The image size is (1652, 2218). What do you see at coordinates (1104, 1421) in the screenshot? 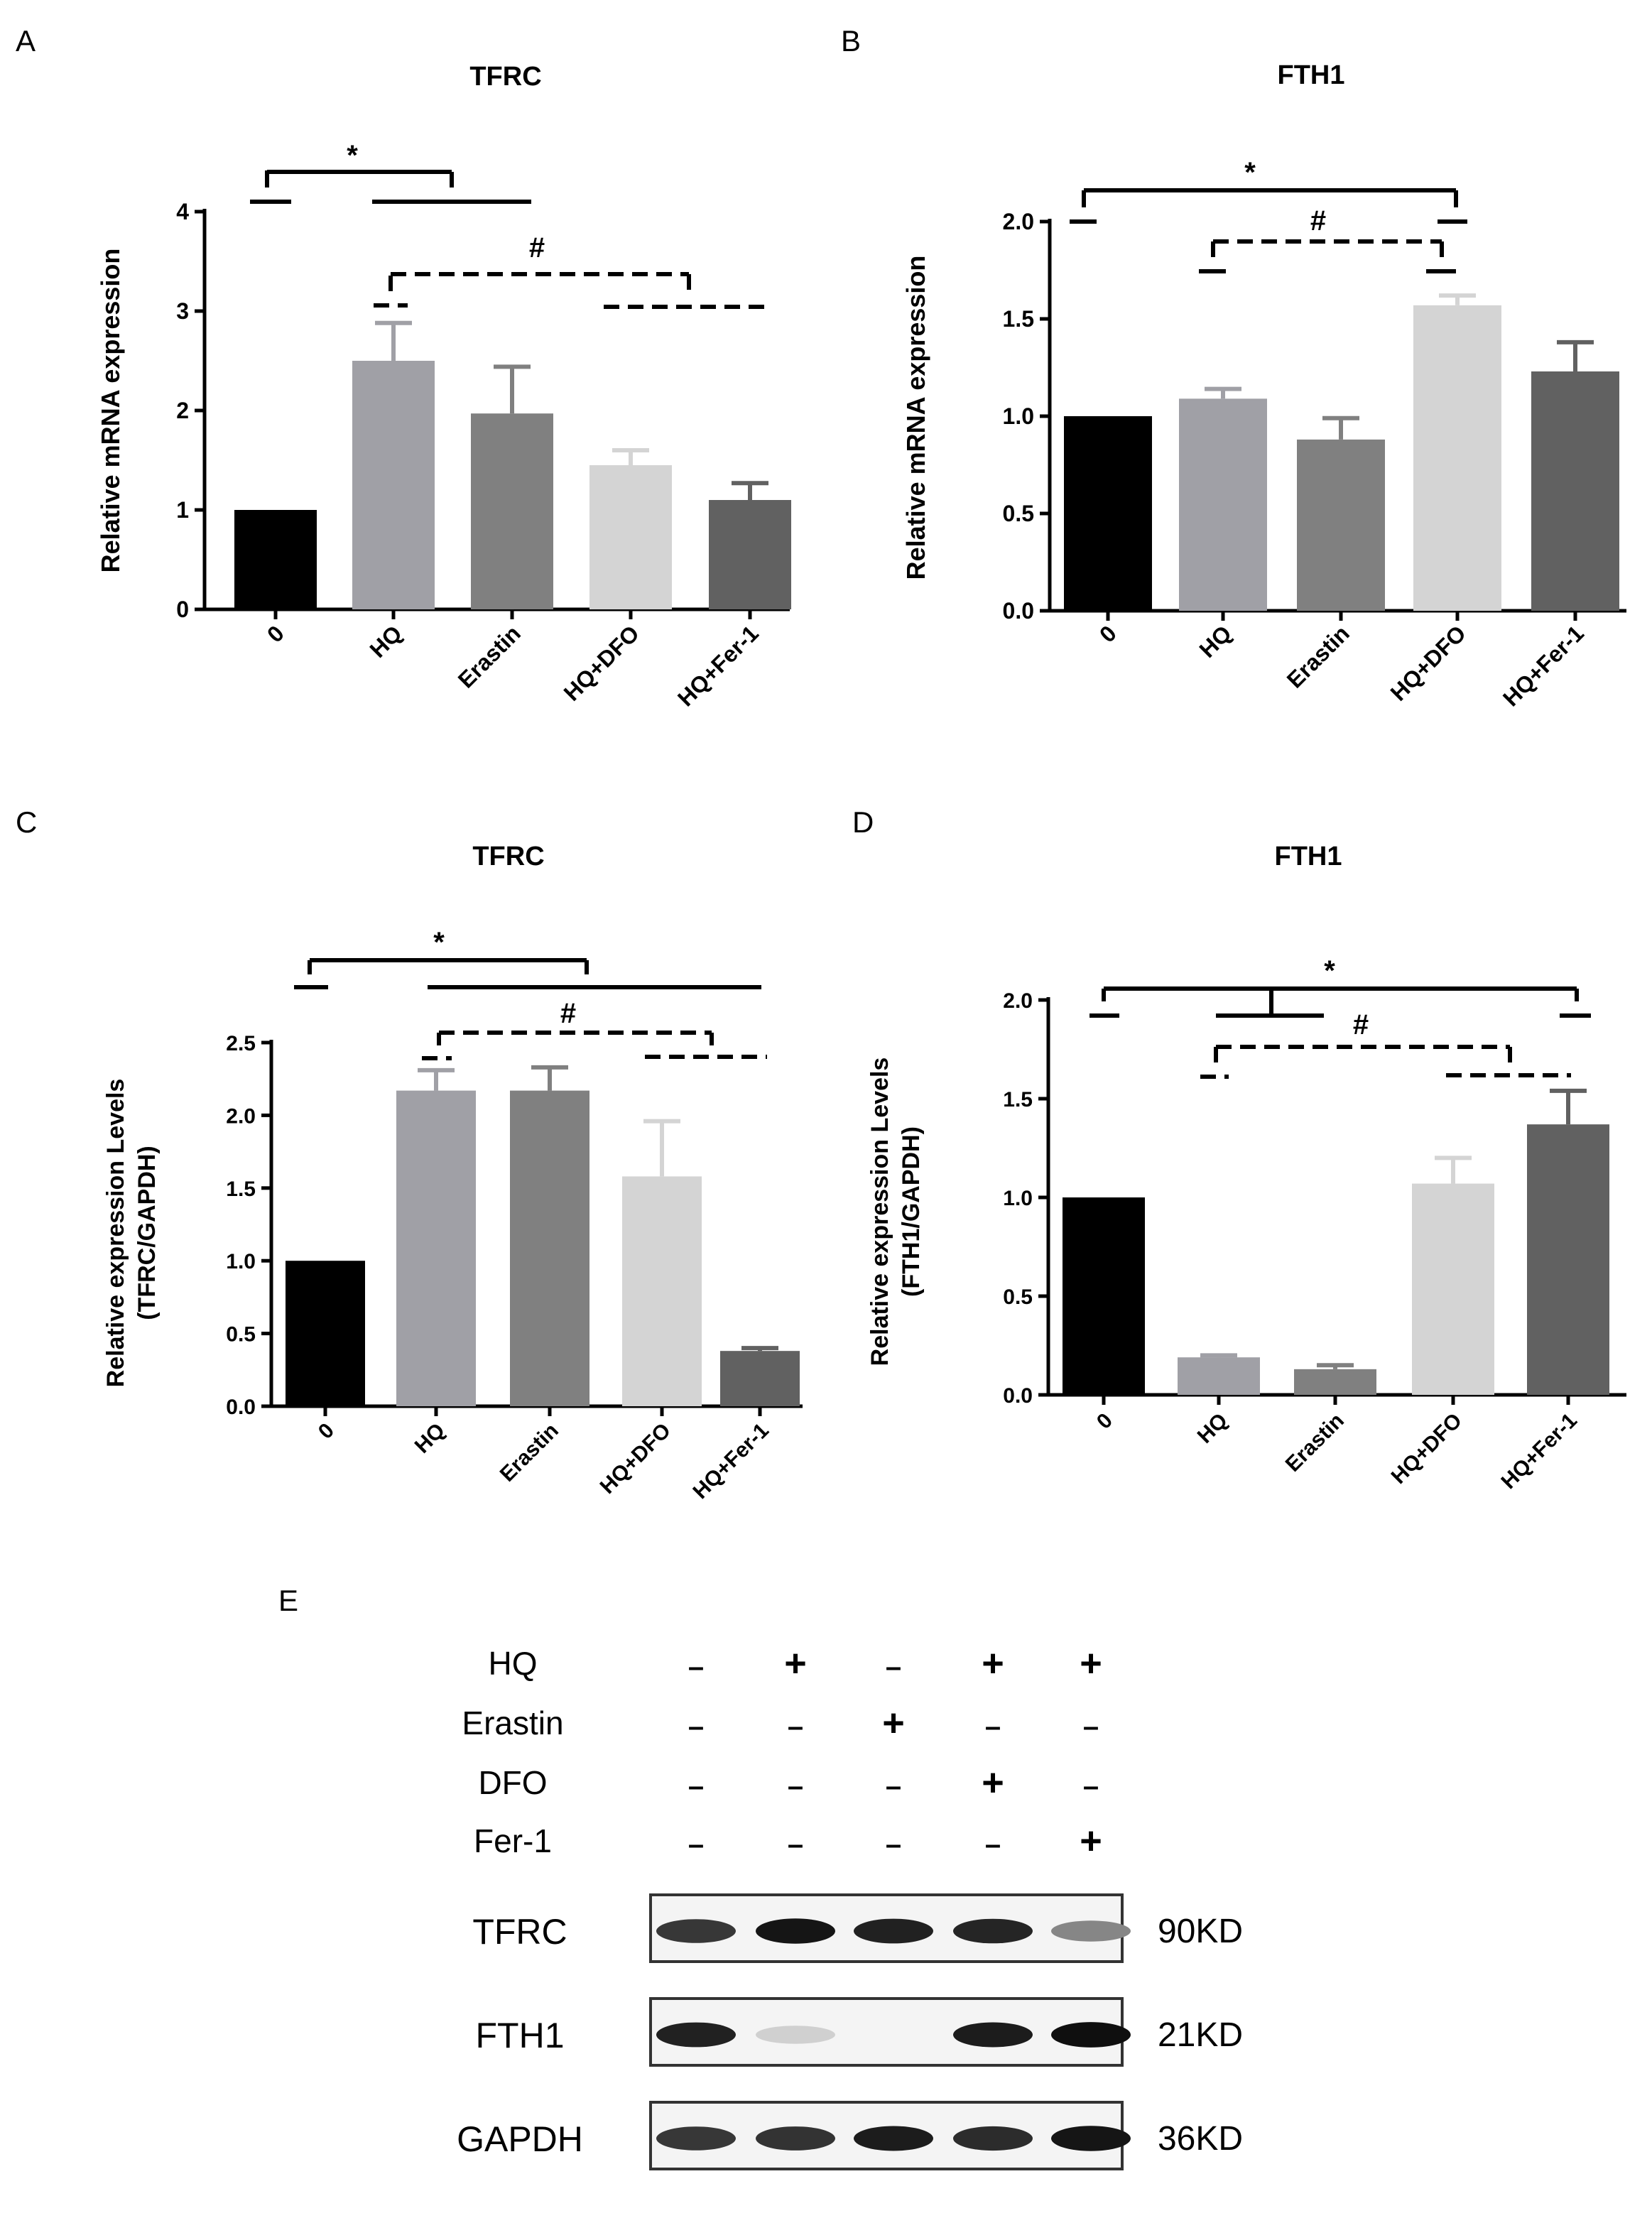
I see `chart-d-category-label: 0` at bounding box center [1104, 1421].